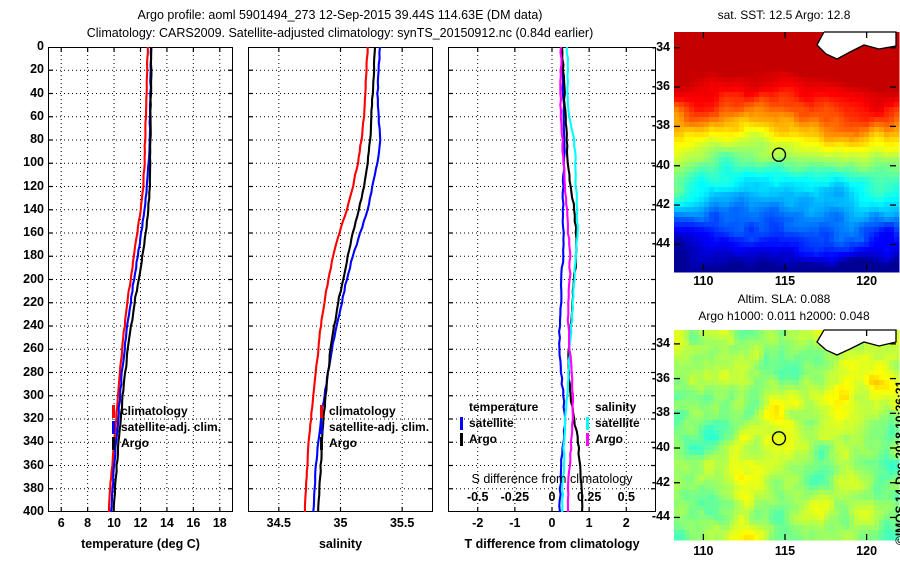 The height and width of the screenshot is (580, 900). What do you see at coordinates (33, 325) in the screenshot?
I see `depth-tick-label: 240` at bounding box center [33, 325].